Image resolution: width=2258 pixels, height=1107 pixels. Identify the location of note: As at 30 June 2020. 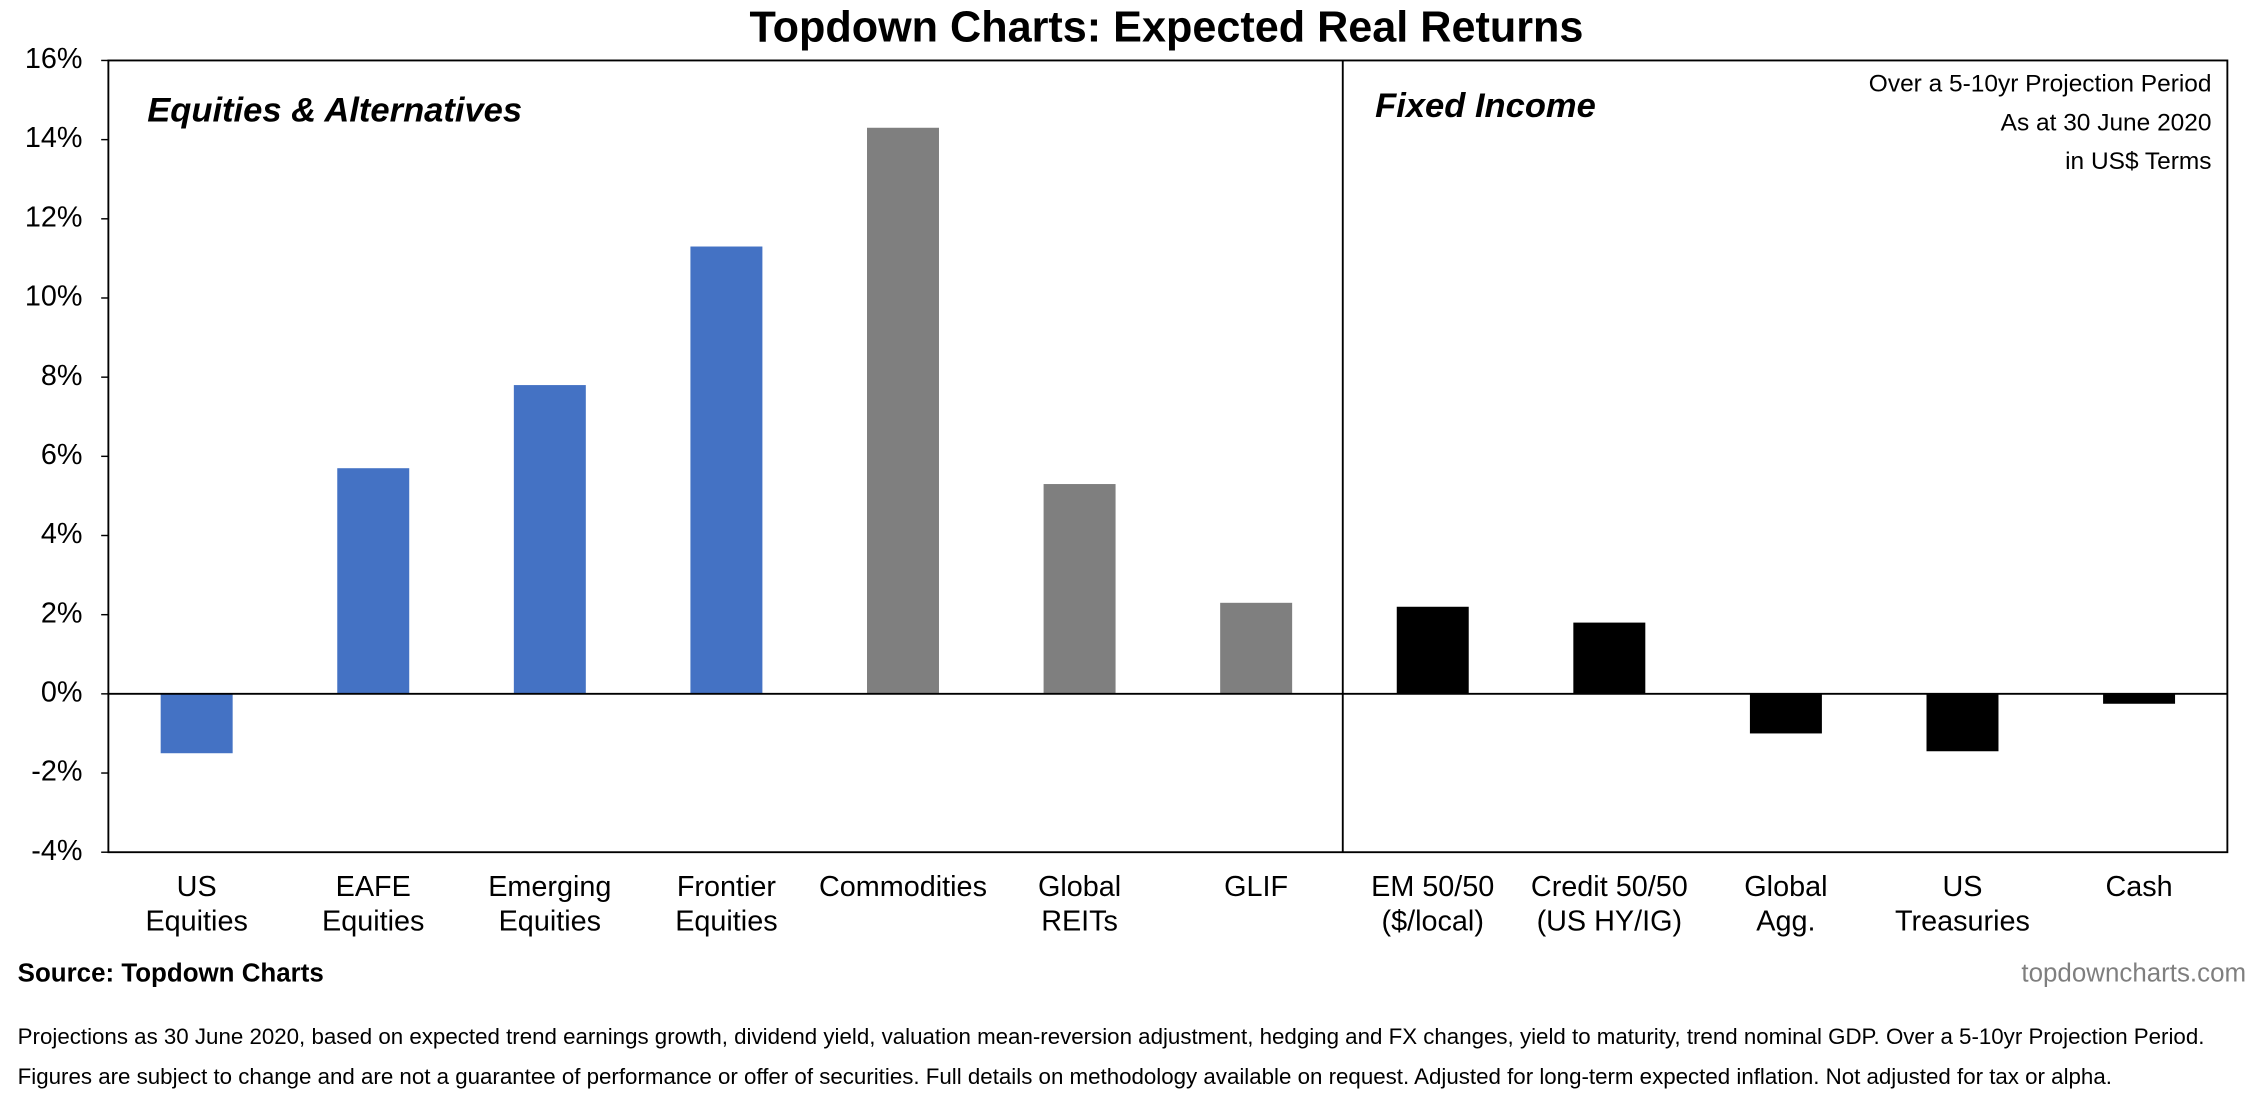
(2106, 122).